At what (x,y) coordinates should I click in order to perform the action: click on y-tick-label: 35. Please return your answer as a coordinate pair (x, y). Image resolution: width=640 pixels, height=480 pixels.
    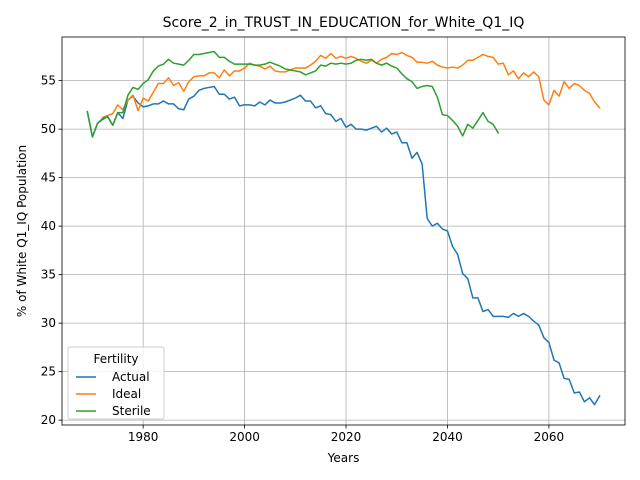
    Looking at the image, I should click on (48, 275).